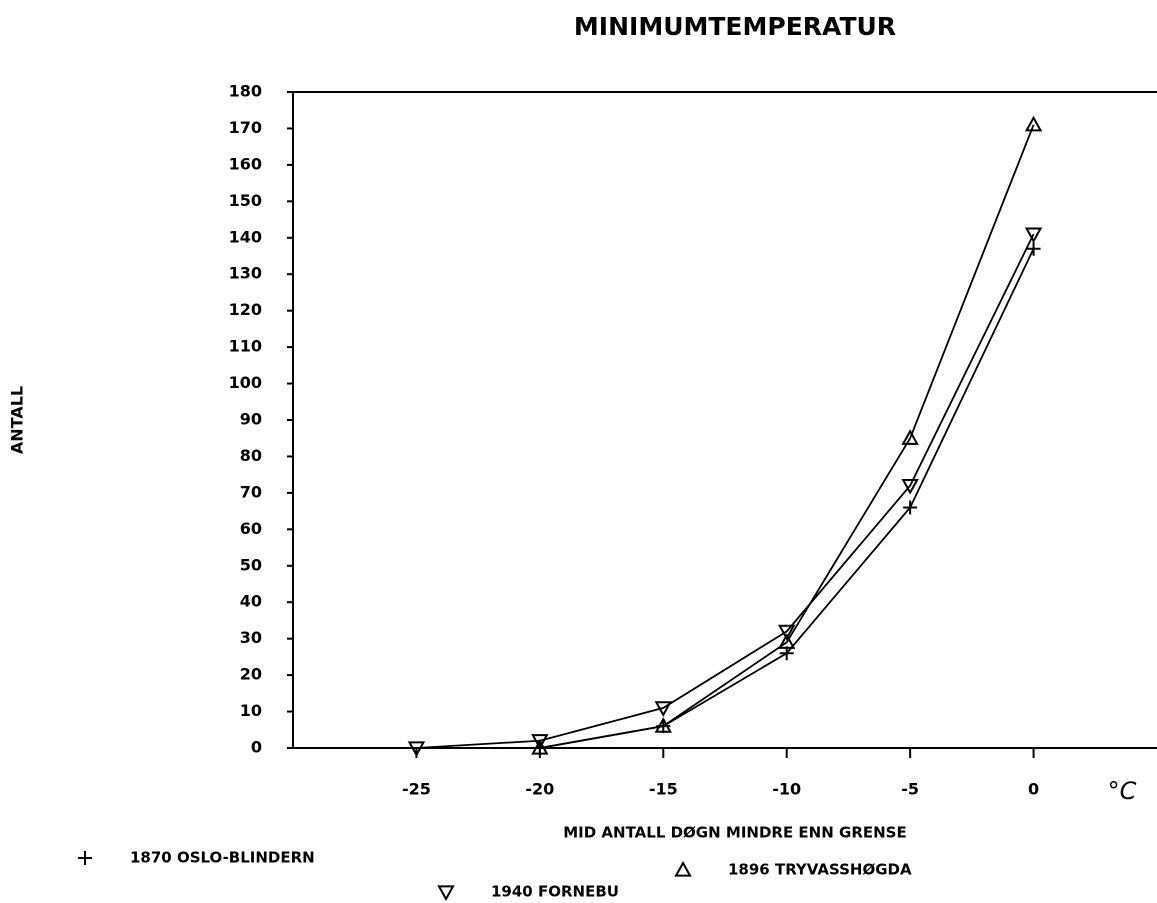 The image size is (1157, 903). What do you see at coordinates (256, 747) in the screenshot?
I see `y-tick-label: 0` at bounding box center [256, 747].